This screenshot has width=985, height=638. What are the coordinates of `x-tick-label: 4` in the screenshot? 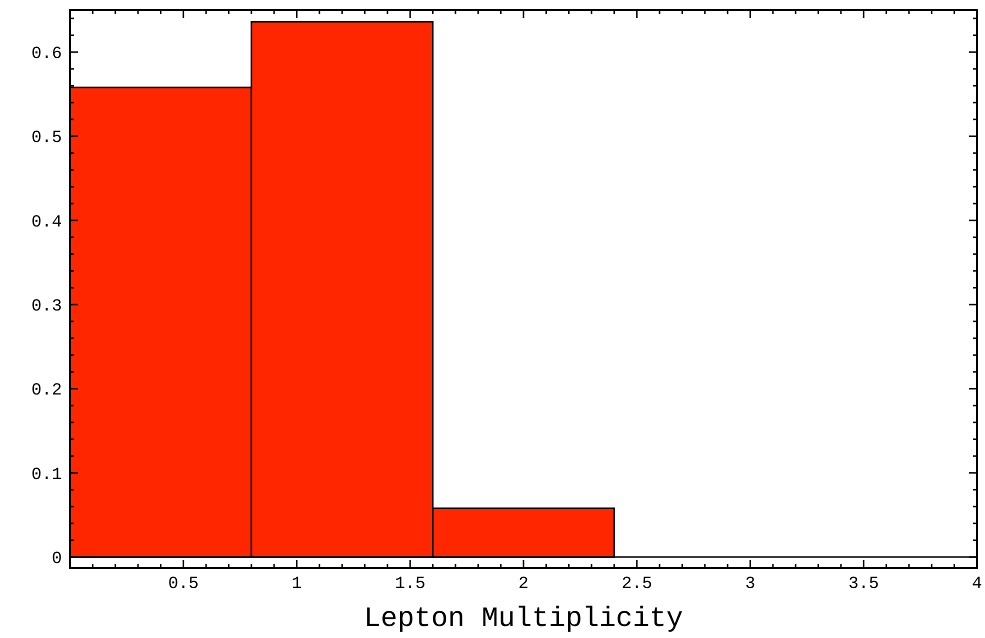 It's located at (977, 584).